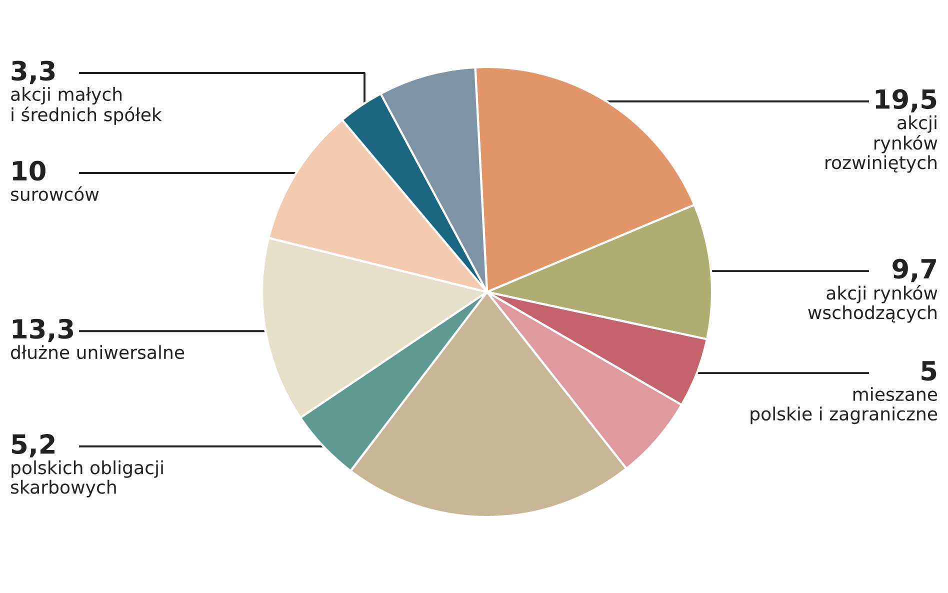 The width and height of the screenshot is (948, 593). What do you see at coordinates (929, 371) in the screenshot?
I see `data-label: 5` at bounding box center [929, 371].